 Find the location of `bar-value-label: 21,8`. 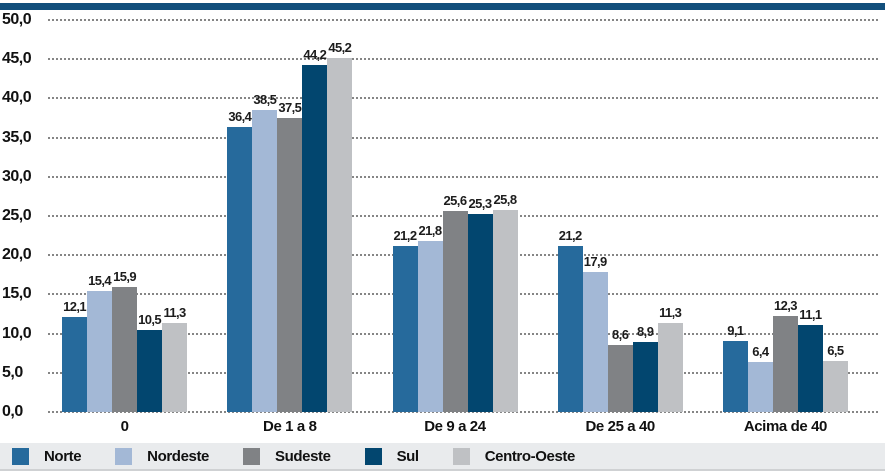

bar-value-label: 21,8 is located at coordinates (430, 231).